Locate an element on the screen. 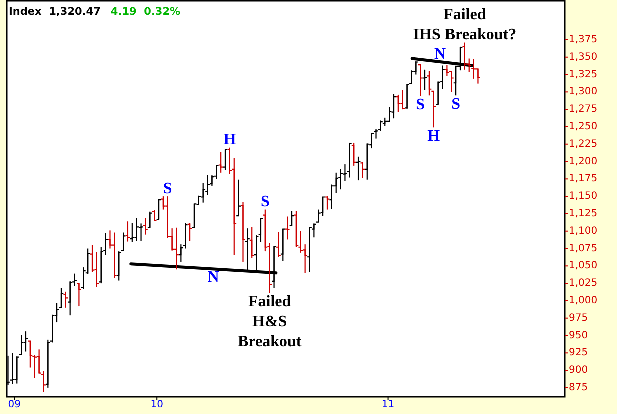 The image size is (617, 414). y-tick-label: 1,150 is located at coordinates (583, 196).